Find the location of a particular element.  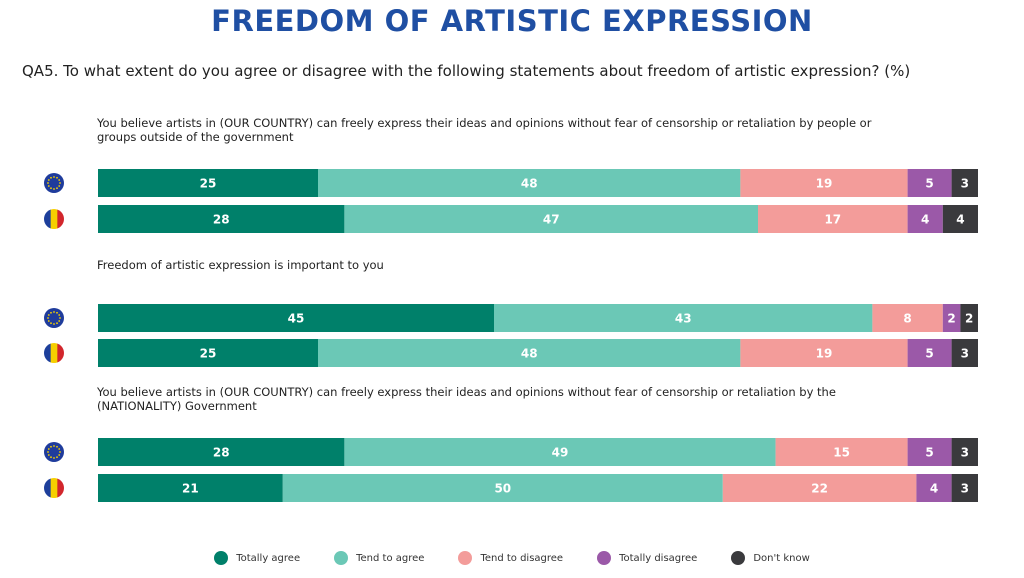

data-label: 47 is located at coordinates (551, 220).